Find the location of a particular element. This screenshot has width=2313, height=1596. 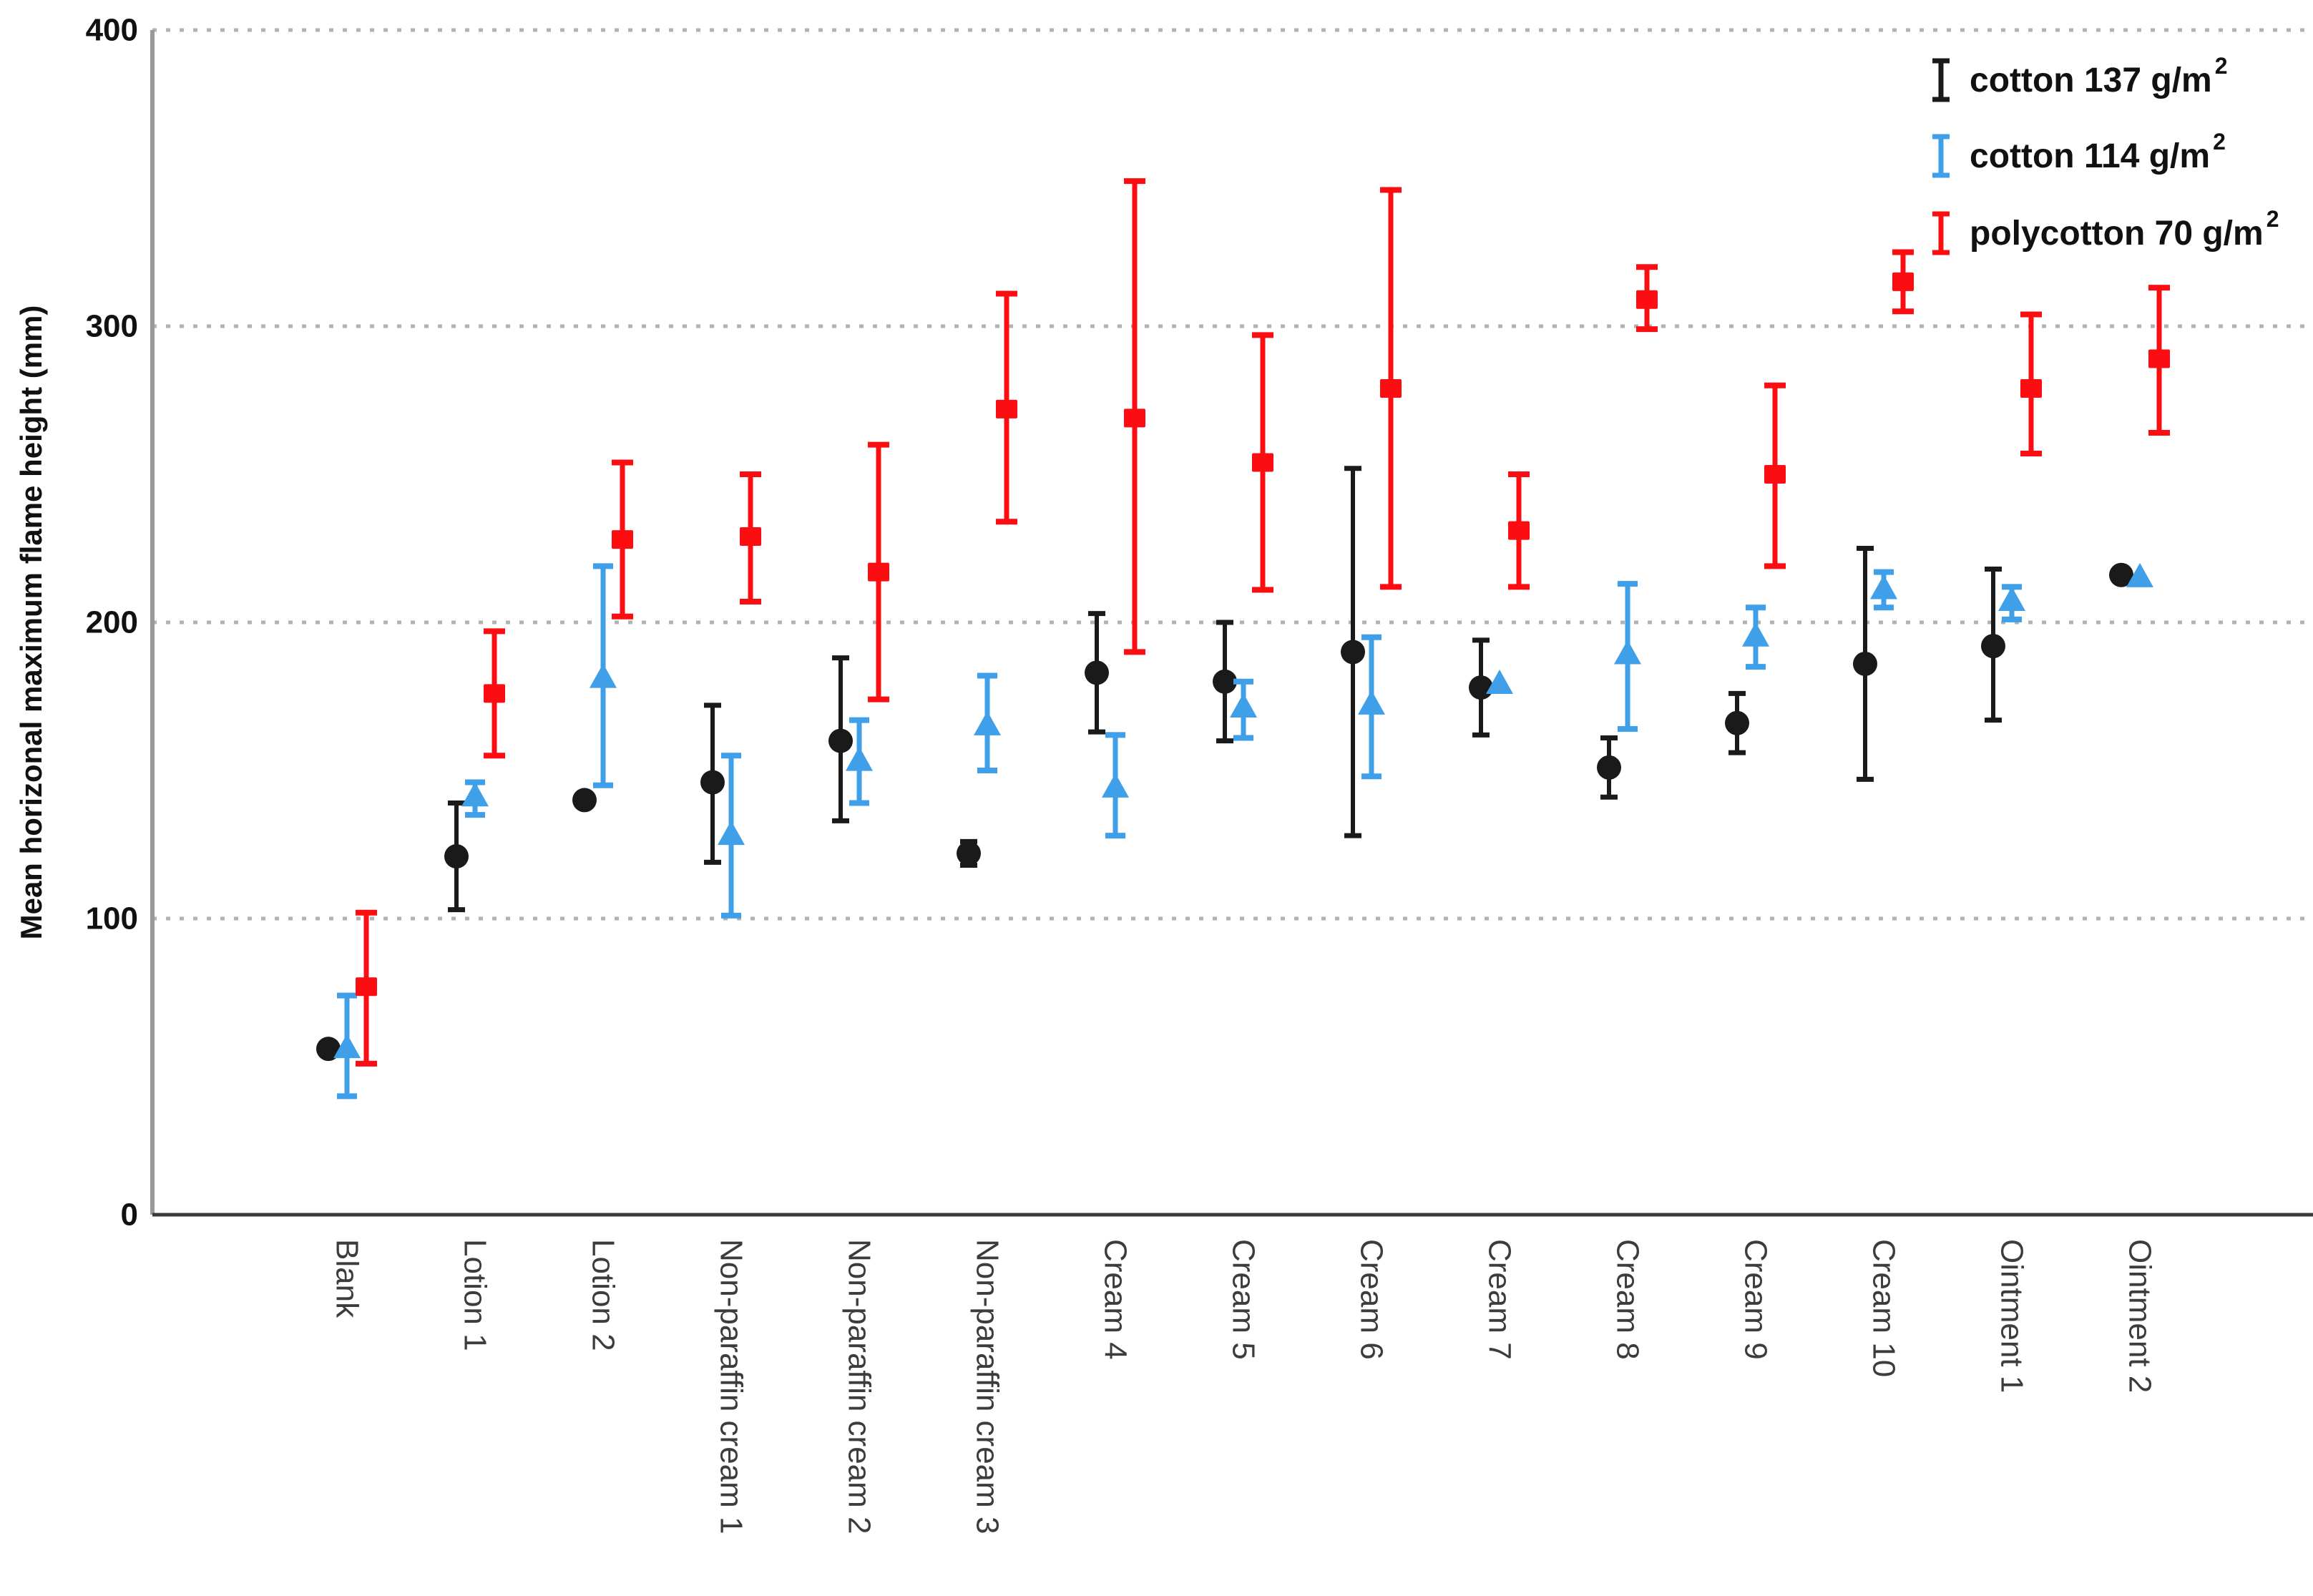

x-category-label: Cream 7 is located at coordinates (1499, 1299).